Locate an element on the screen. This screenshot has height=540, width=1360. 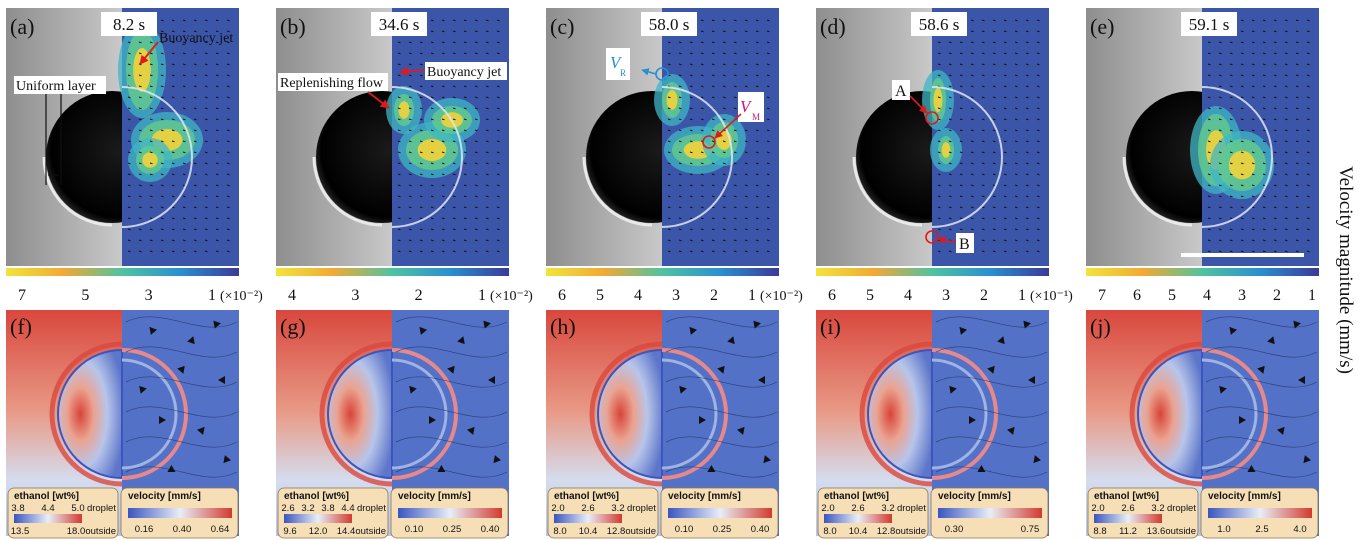
vector-field is located at coordinates (448, 136).